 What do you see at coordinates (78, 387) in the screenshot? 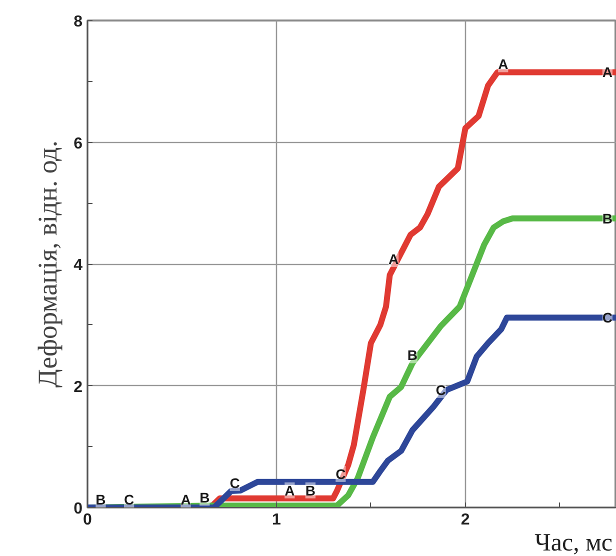
I see `y-tick-label: 2` at bounding box center [78, 387].